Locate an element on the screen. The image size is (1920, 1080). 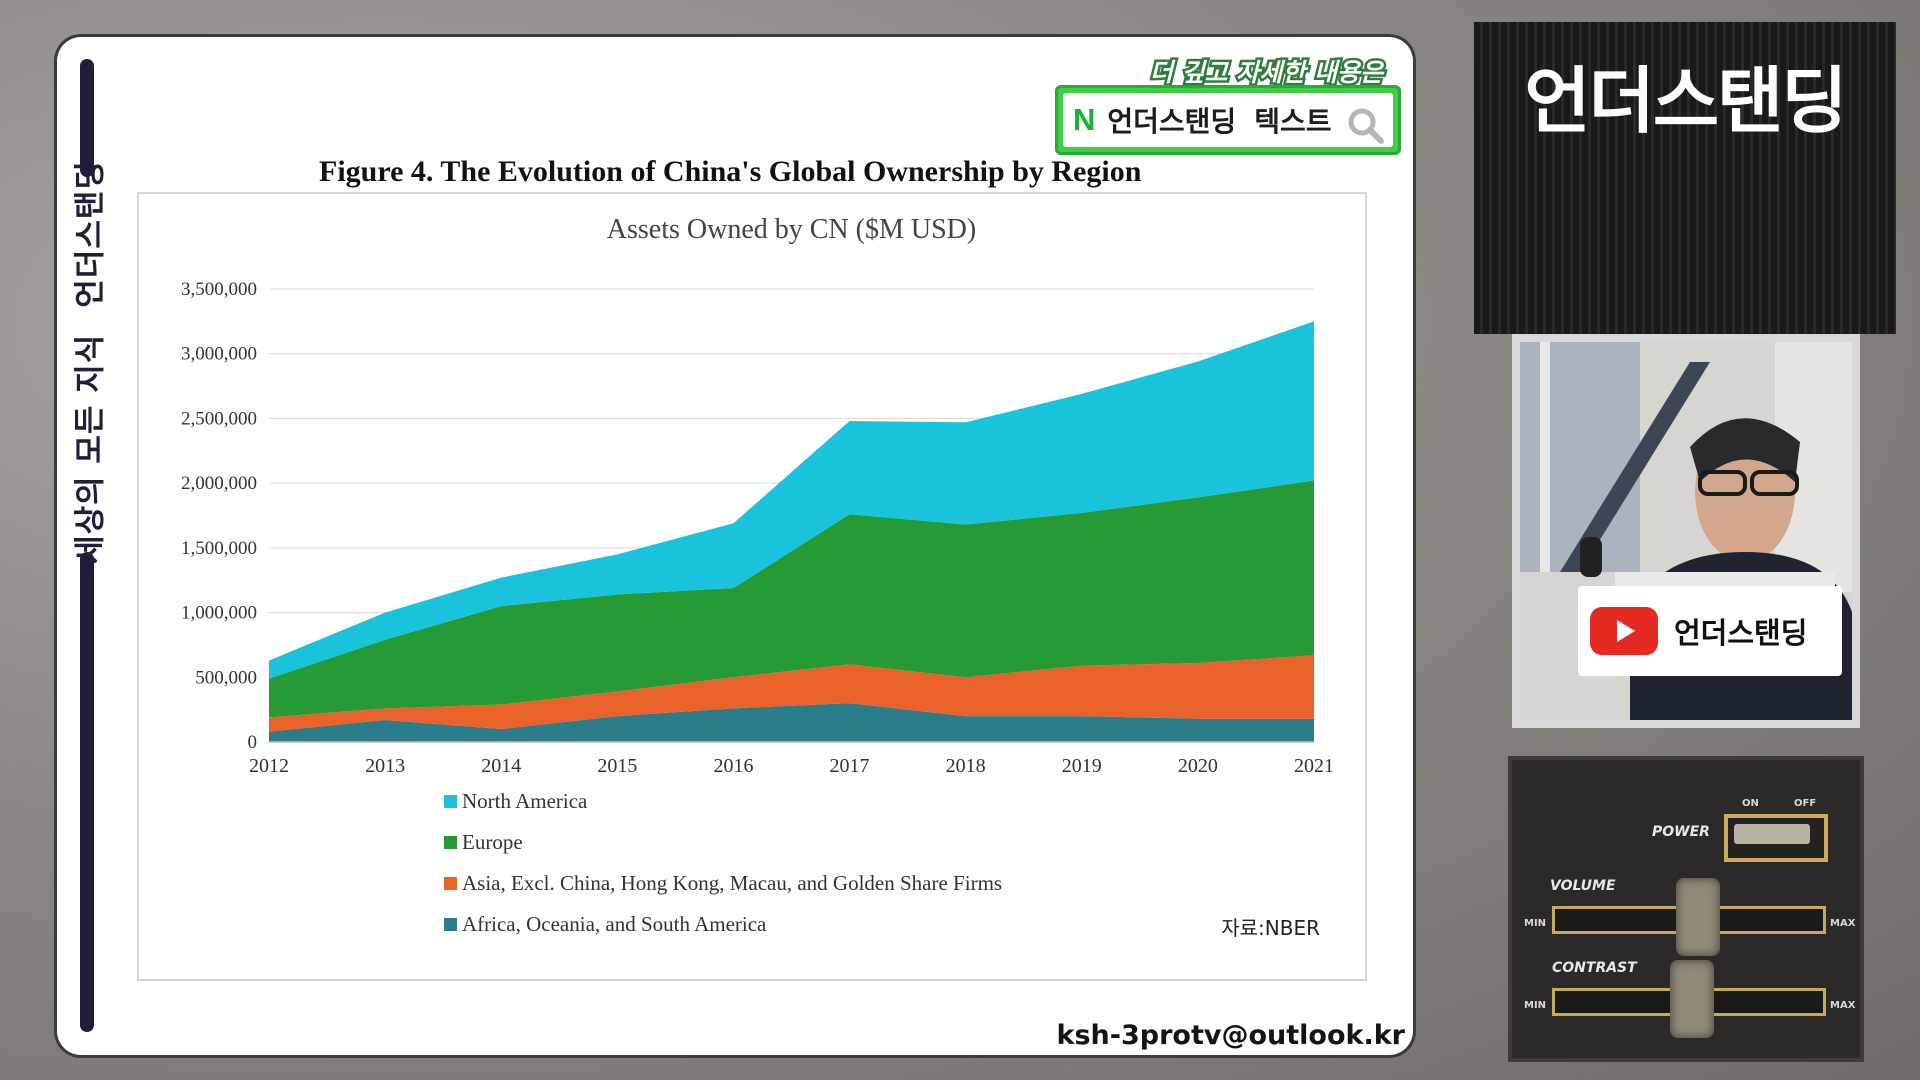
y-tick-label: 3,000,000 is located at coordinates (219, 354).